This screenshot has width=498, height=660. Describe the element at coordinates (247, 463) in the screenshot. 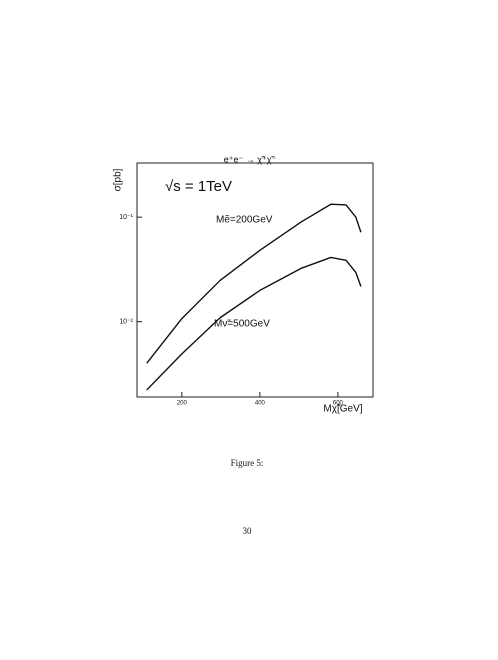

I see `figure-caption: Figure 5:` at that location.